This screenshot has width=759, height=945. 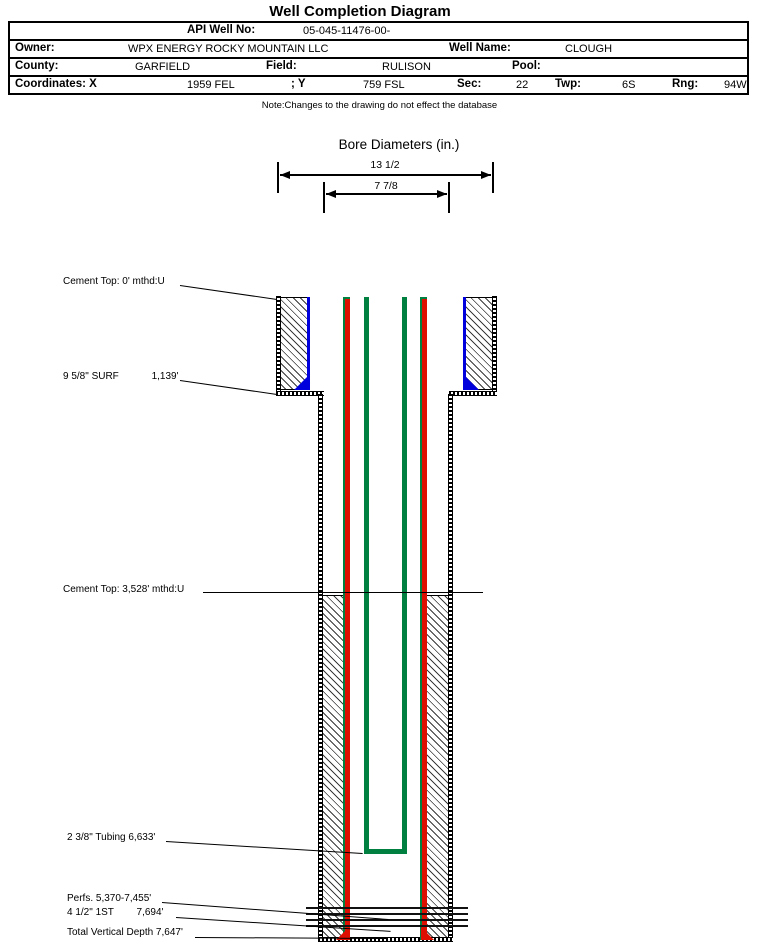 I want to click on twp-value: 6S, so click(x=629, y=85).